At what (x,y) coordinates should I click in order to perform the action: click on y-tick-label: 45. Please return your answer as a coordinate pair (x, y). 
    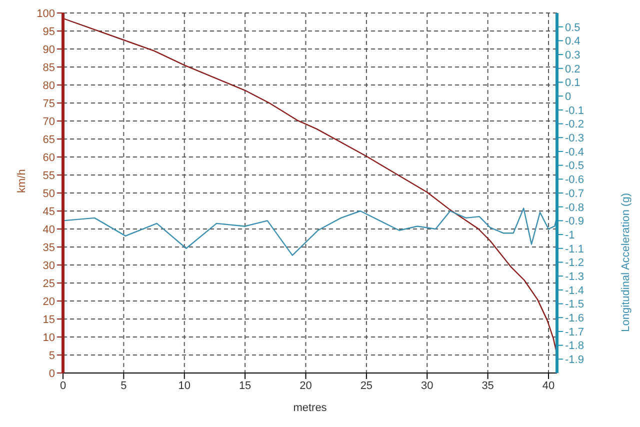
    Looking at the image, I should click on (48, 212).